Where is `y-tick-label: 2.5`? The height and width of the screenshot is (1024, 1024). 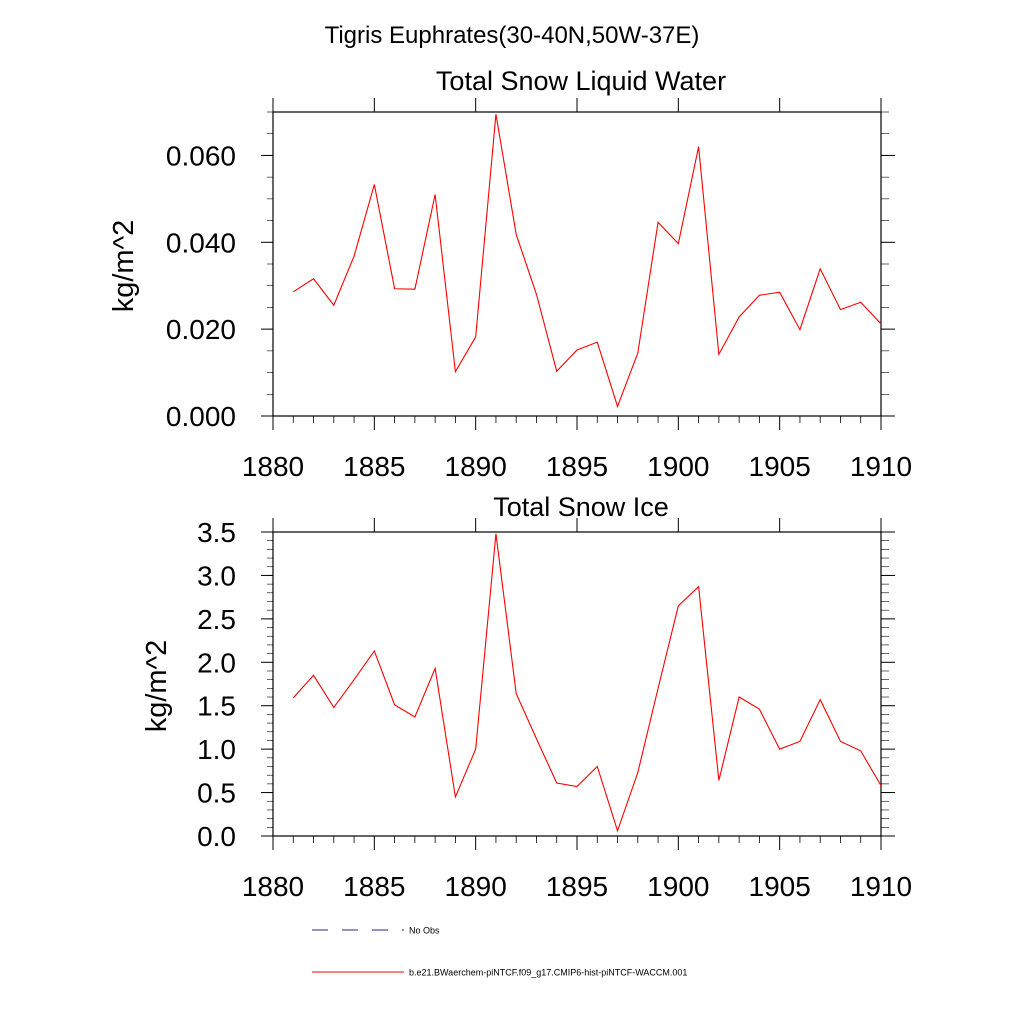
y-tick-label: 2.5 is located at coordinates (216, 619).